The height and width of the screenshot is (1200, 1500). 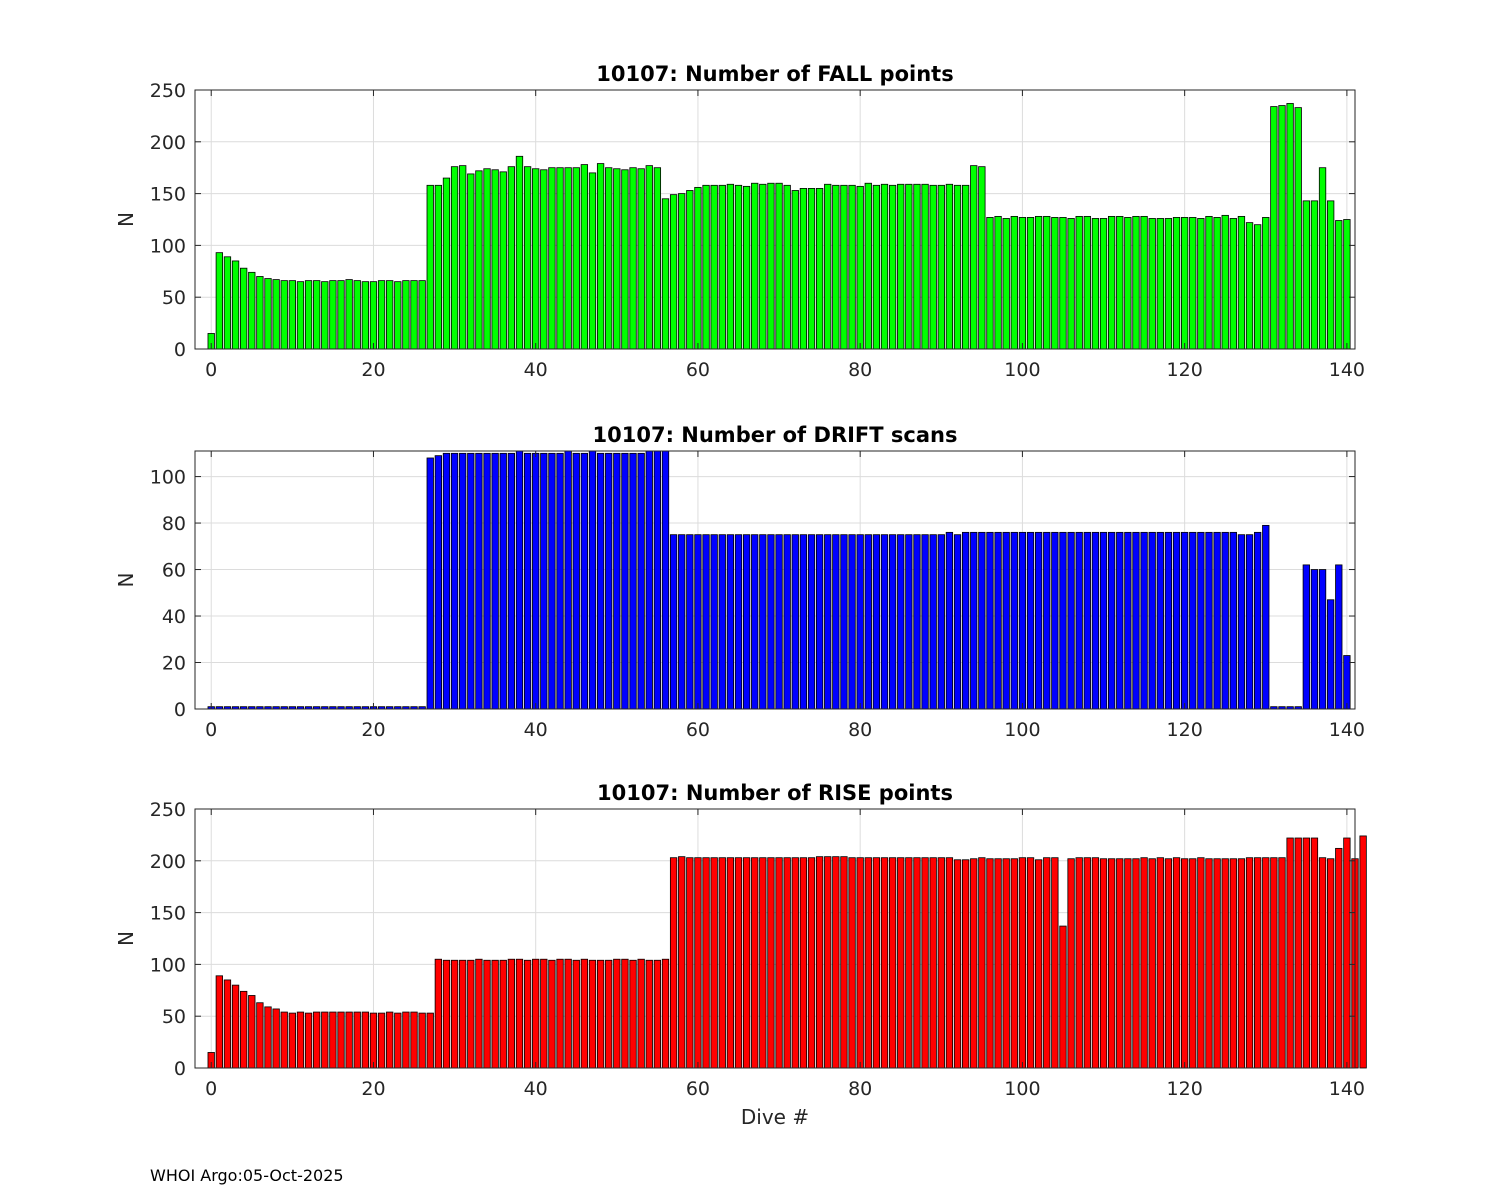 What do you see at coordinates (211, 370) in the screenshot?
I see `x-tick-label: 0` at bounding box center [211, 370].